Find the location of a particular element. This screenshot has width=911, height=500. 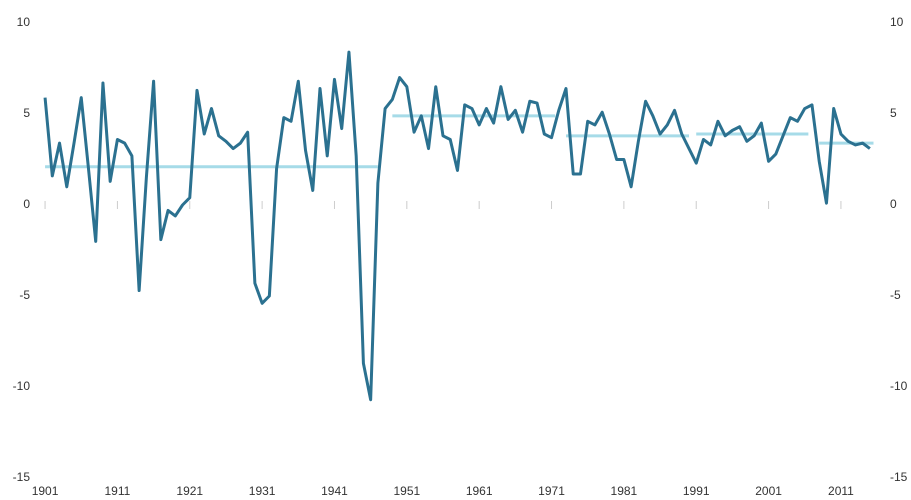

y-tick-label: 0 is located at coordinates (26, 204).